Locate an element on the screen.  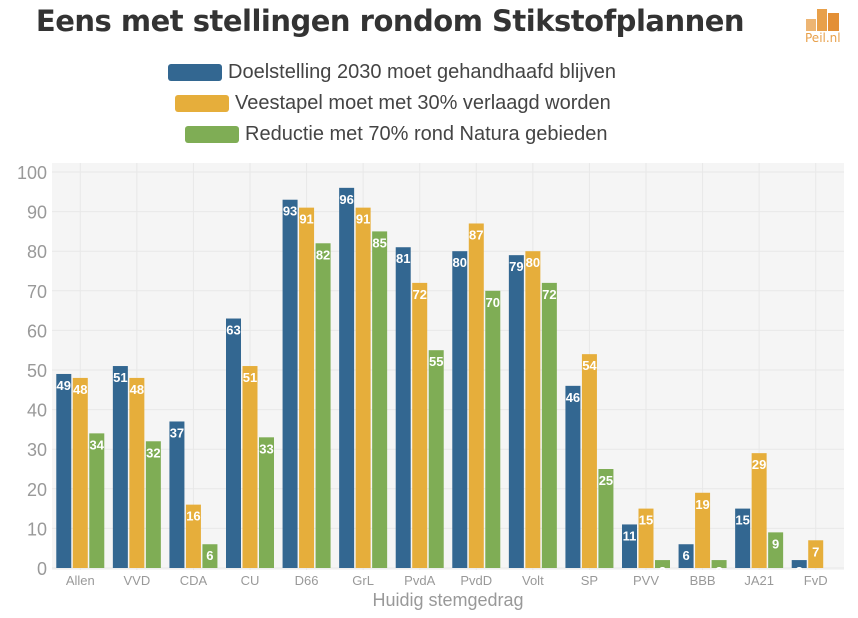
bar-value-label: 33 is located at coordinates (266, 448).